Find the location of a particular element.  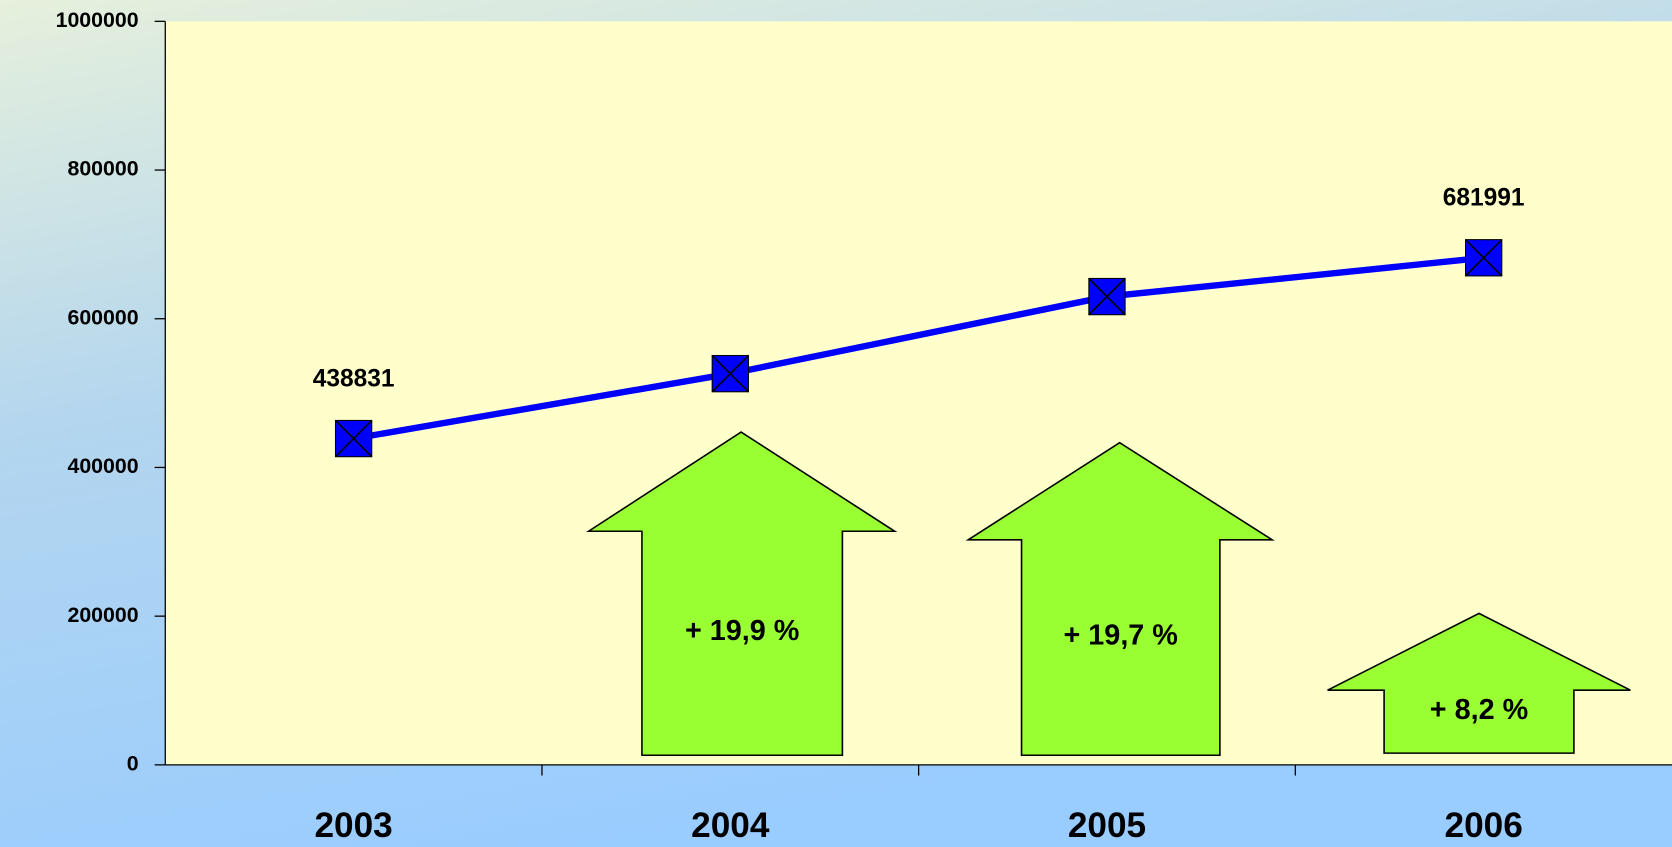

y-tick-label: 200000 is located at coordinates (102, 615).